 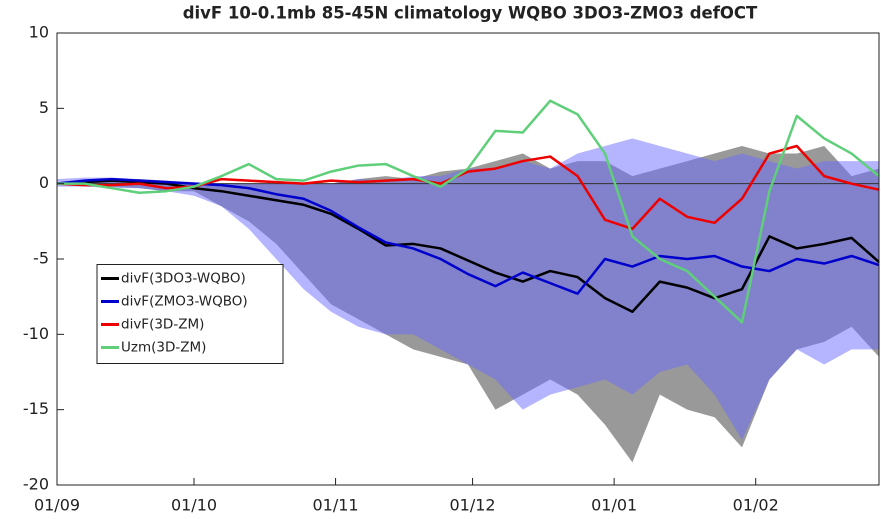 What do you see at coordinates (57, 505) in the screenshot?
I see `x-tick-label: 01/09` at bounding box center [57, 505].